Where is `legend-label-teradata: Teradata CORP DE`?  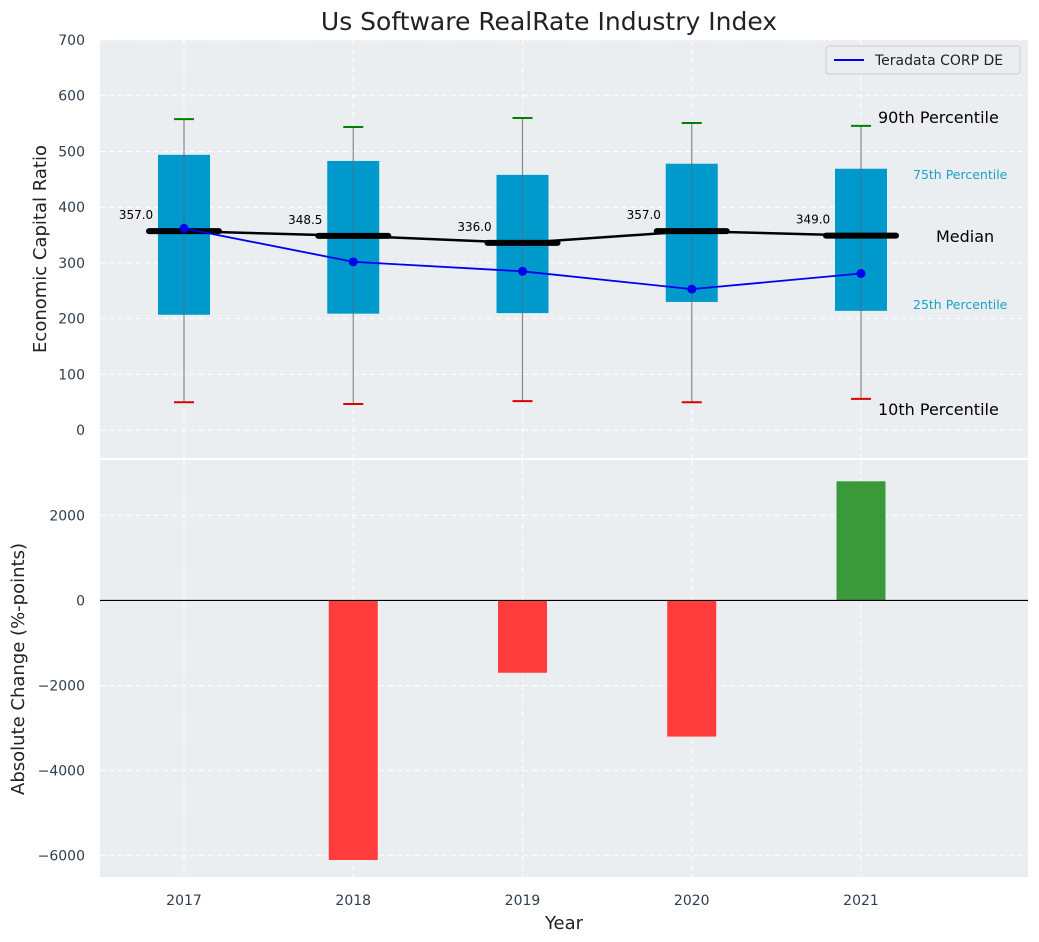
legend-label-teradata: Teradata CORP DE is located at coordinates (938, 61).